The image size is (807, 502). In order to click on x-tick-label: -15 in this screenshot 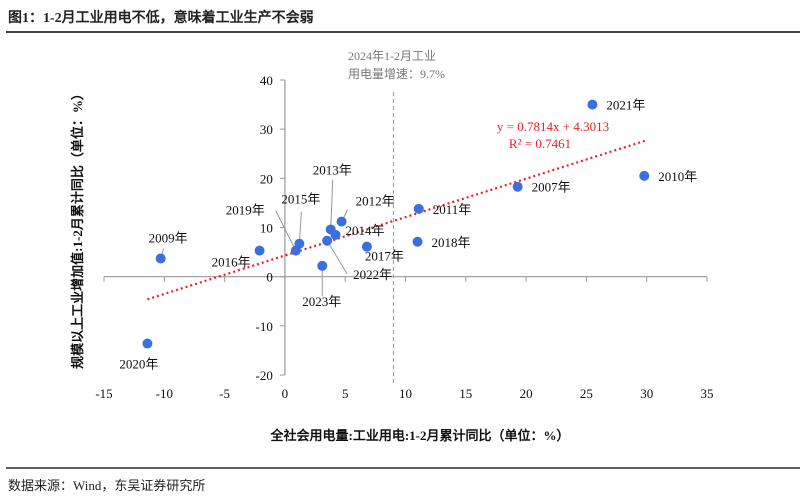, I will do `click(103, 393)`.